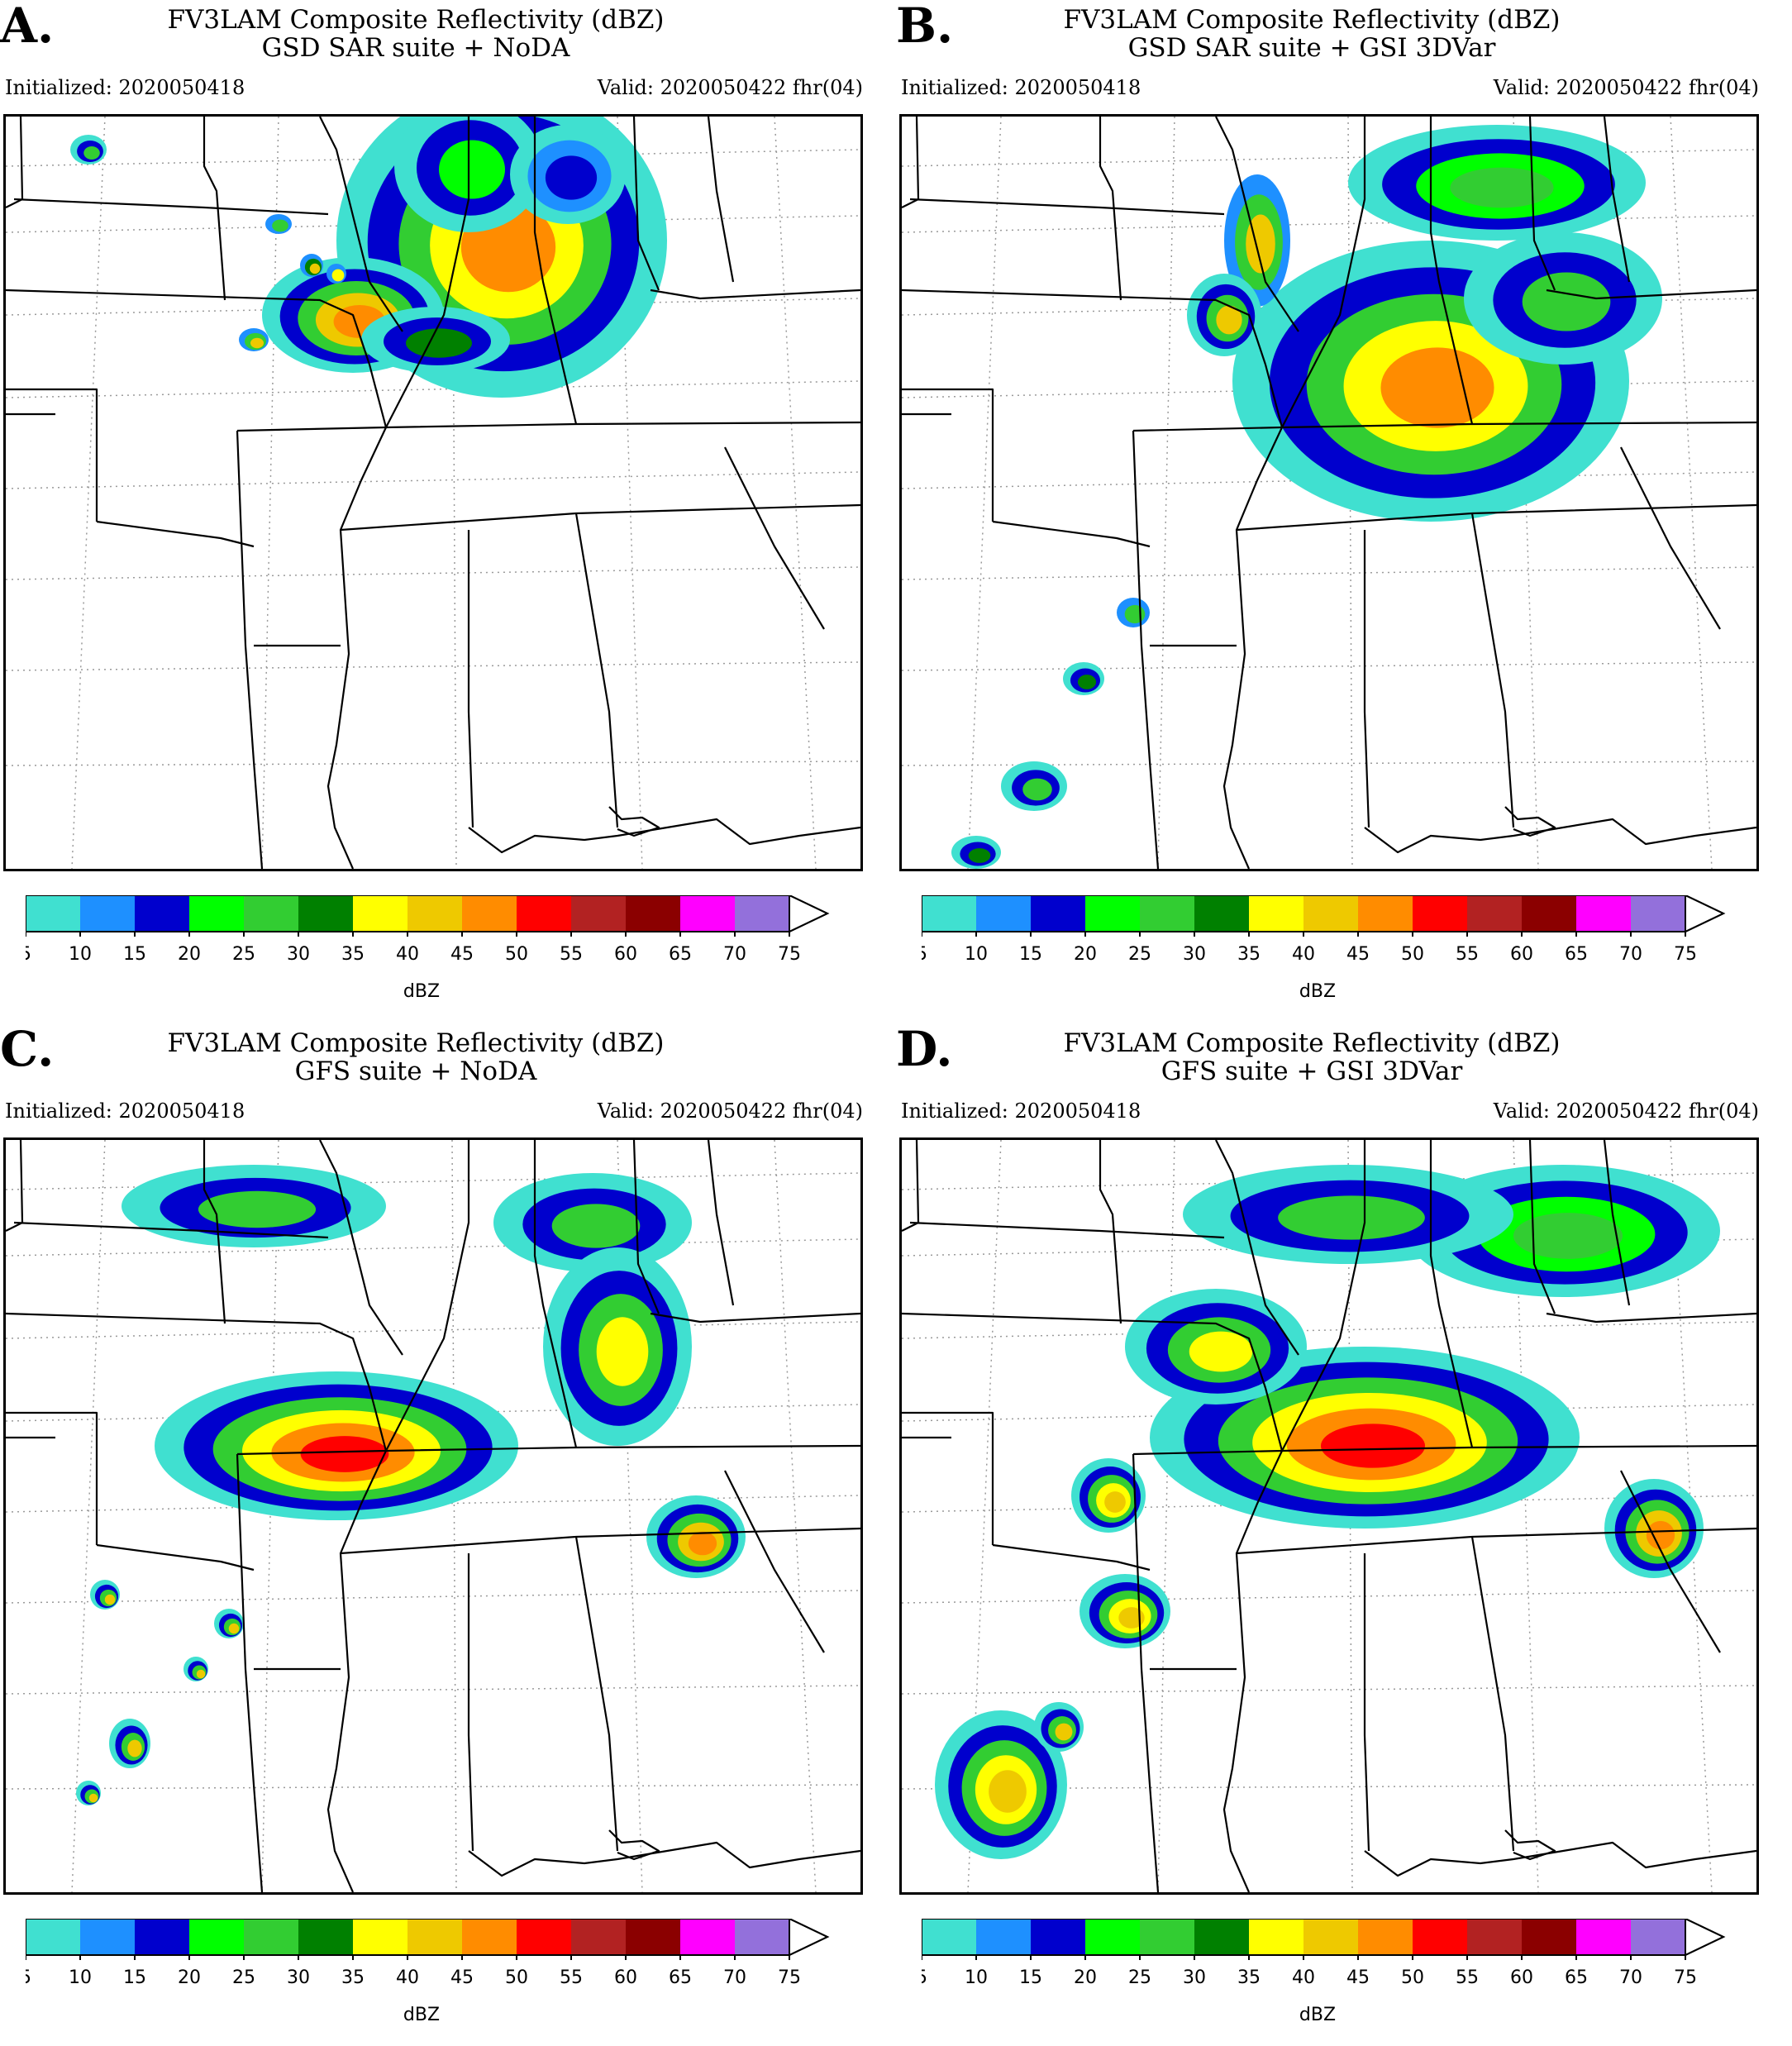 Image resolution: width=1792 pixels, height=2046 pixels. I want to click on colorbar-tick-label: 25, so click(1139, 1977).